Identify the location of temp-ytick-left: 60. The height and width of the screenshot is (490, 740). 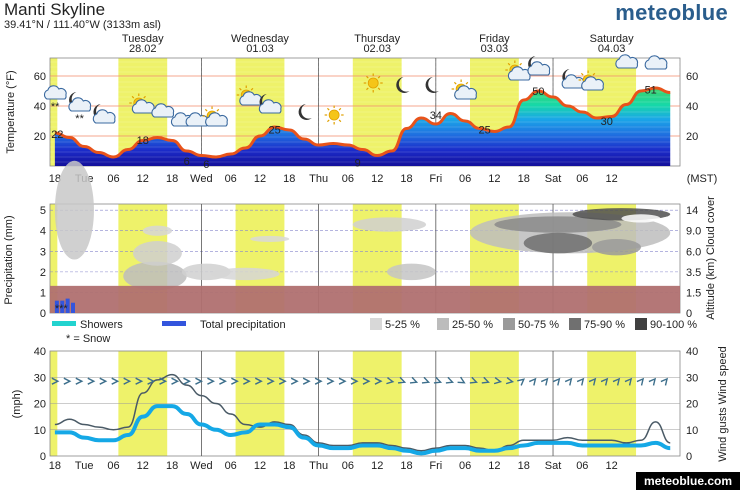
(40, 77).